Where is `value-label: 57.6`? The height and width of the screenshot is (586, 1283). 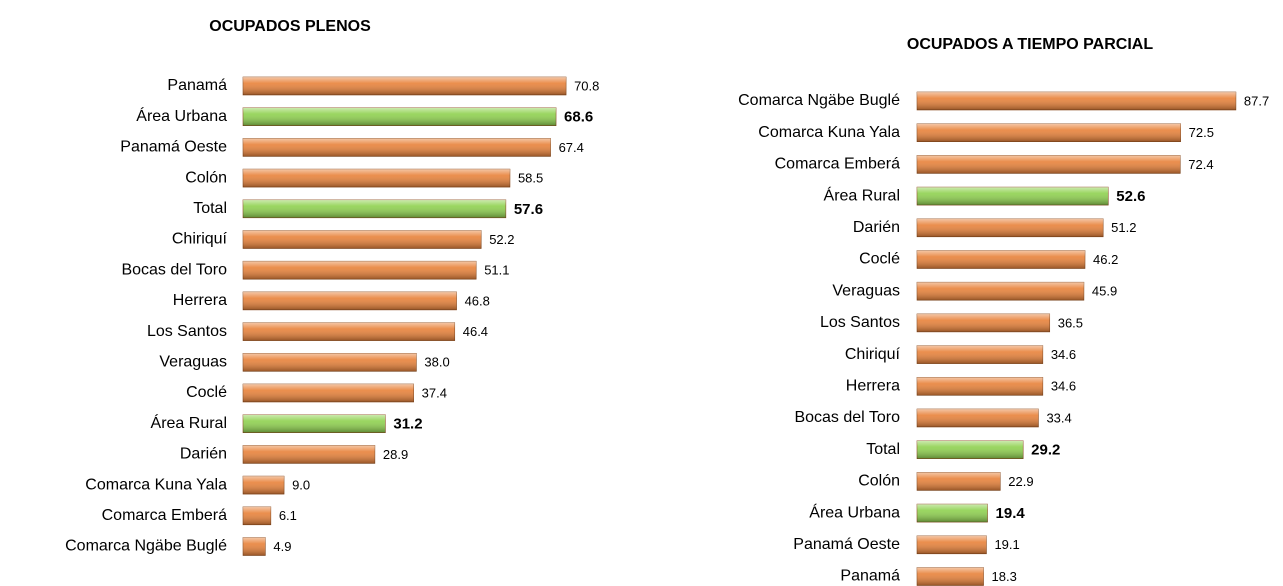 value-label: 57.6 is located at coordinates (528, 209).